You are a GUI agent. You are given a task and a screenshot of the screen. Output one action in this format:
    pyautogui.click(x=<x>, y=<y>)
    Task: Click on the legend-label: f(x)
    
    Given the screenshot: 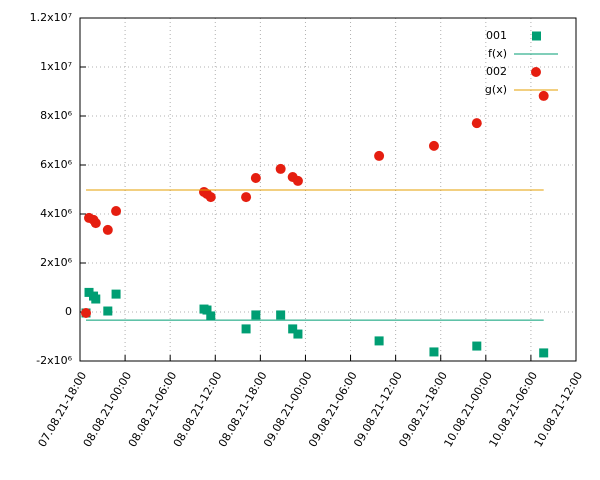 What is the action you would take?
    pyautogui.click(x=497, y=53)
    